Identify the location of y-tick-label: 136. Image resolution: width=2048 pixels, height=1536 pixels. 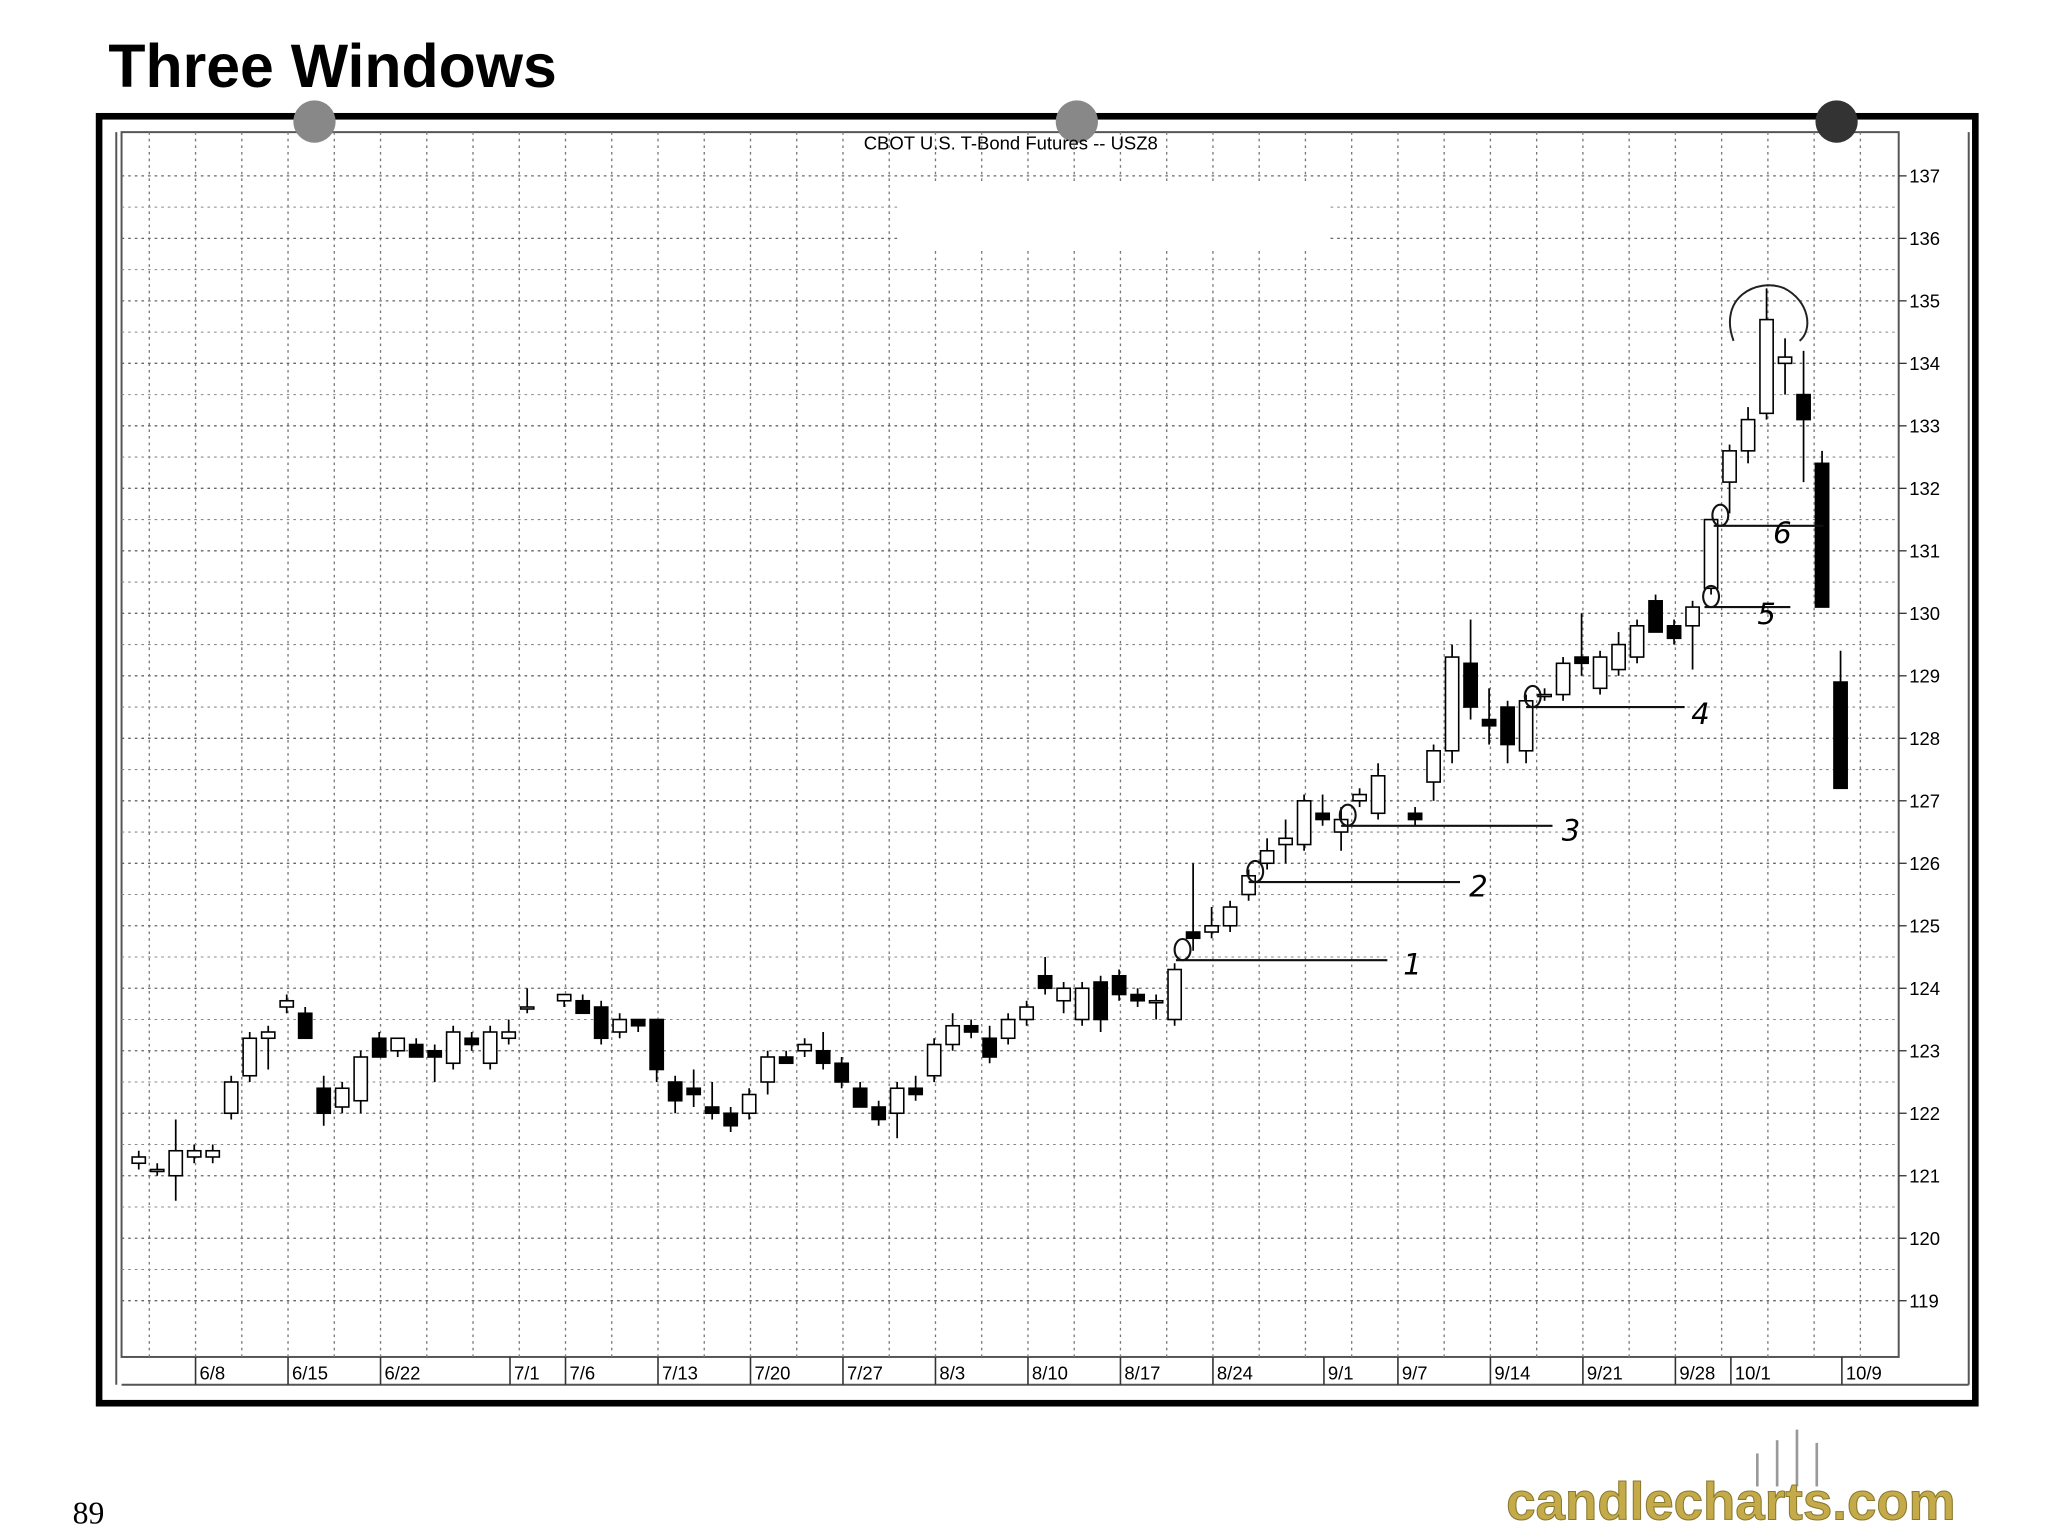
(1924, 238).